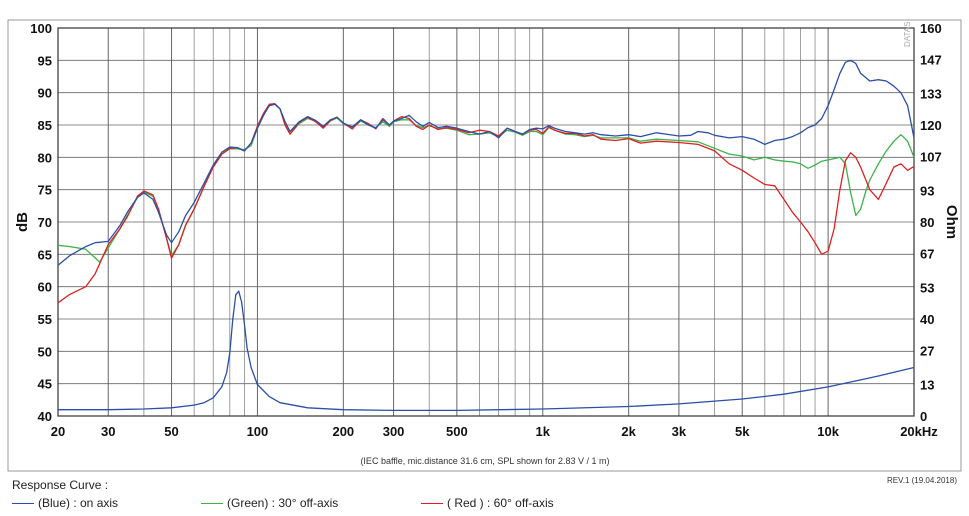 This screenshot has height=516, width=969. I want to click on y-tick-labels: 40 45 50 55 60 65 70 75 80 85 90 95 100, so click(41, 222).